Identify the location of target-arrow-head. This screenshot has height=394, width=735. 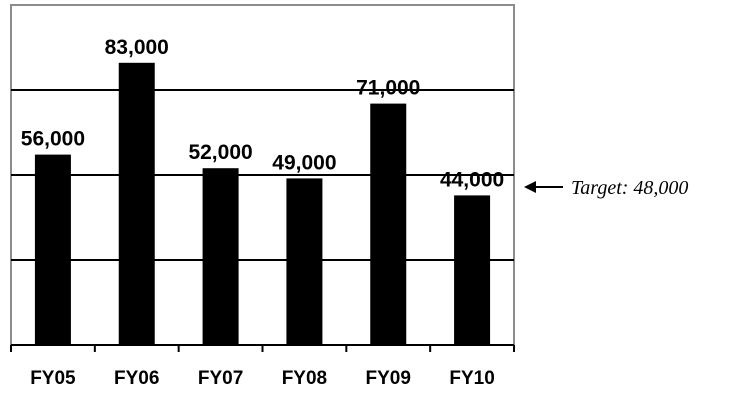
(530, 187).